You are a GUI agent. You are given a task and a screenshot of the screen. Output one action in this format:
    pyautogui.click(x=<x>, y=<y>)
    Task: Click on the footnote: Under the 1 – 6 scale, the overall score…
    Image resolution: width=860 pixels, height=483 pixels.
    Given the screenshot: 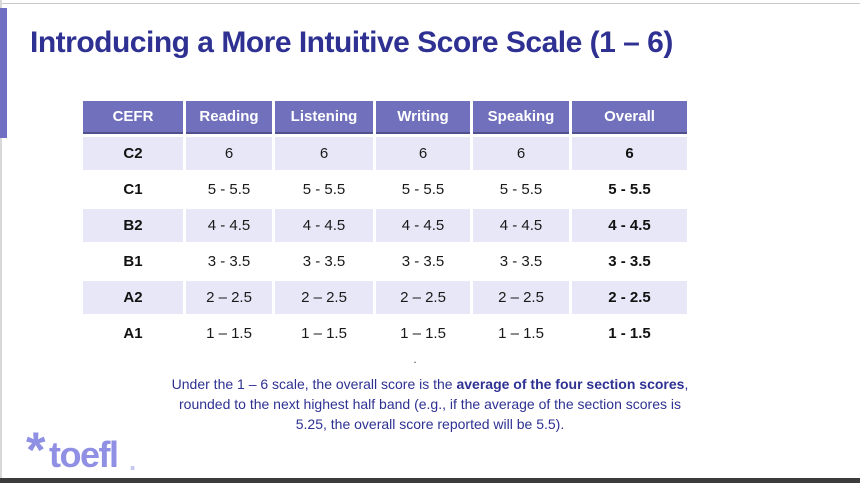 What is the action you would take?
    pyautogui.click(x=430, y=404)
    